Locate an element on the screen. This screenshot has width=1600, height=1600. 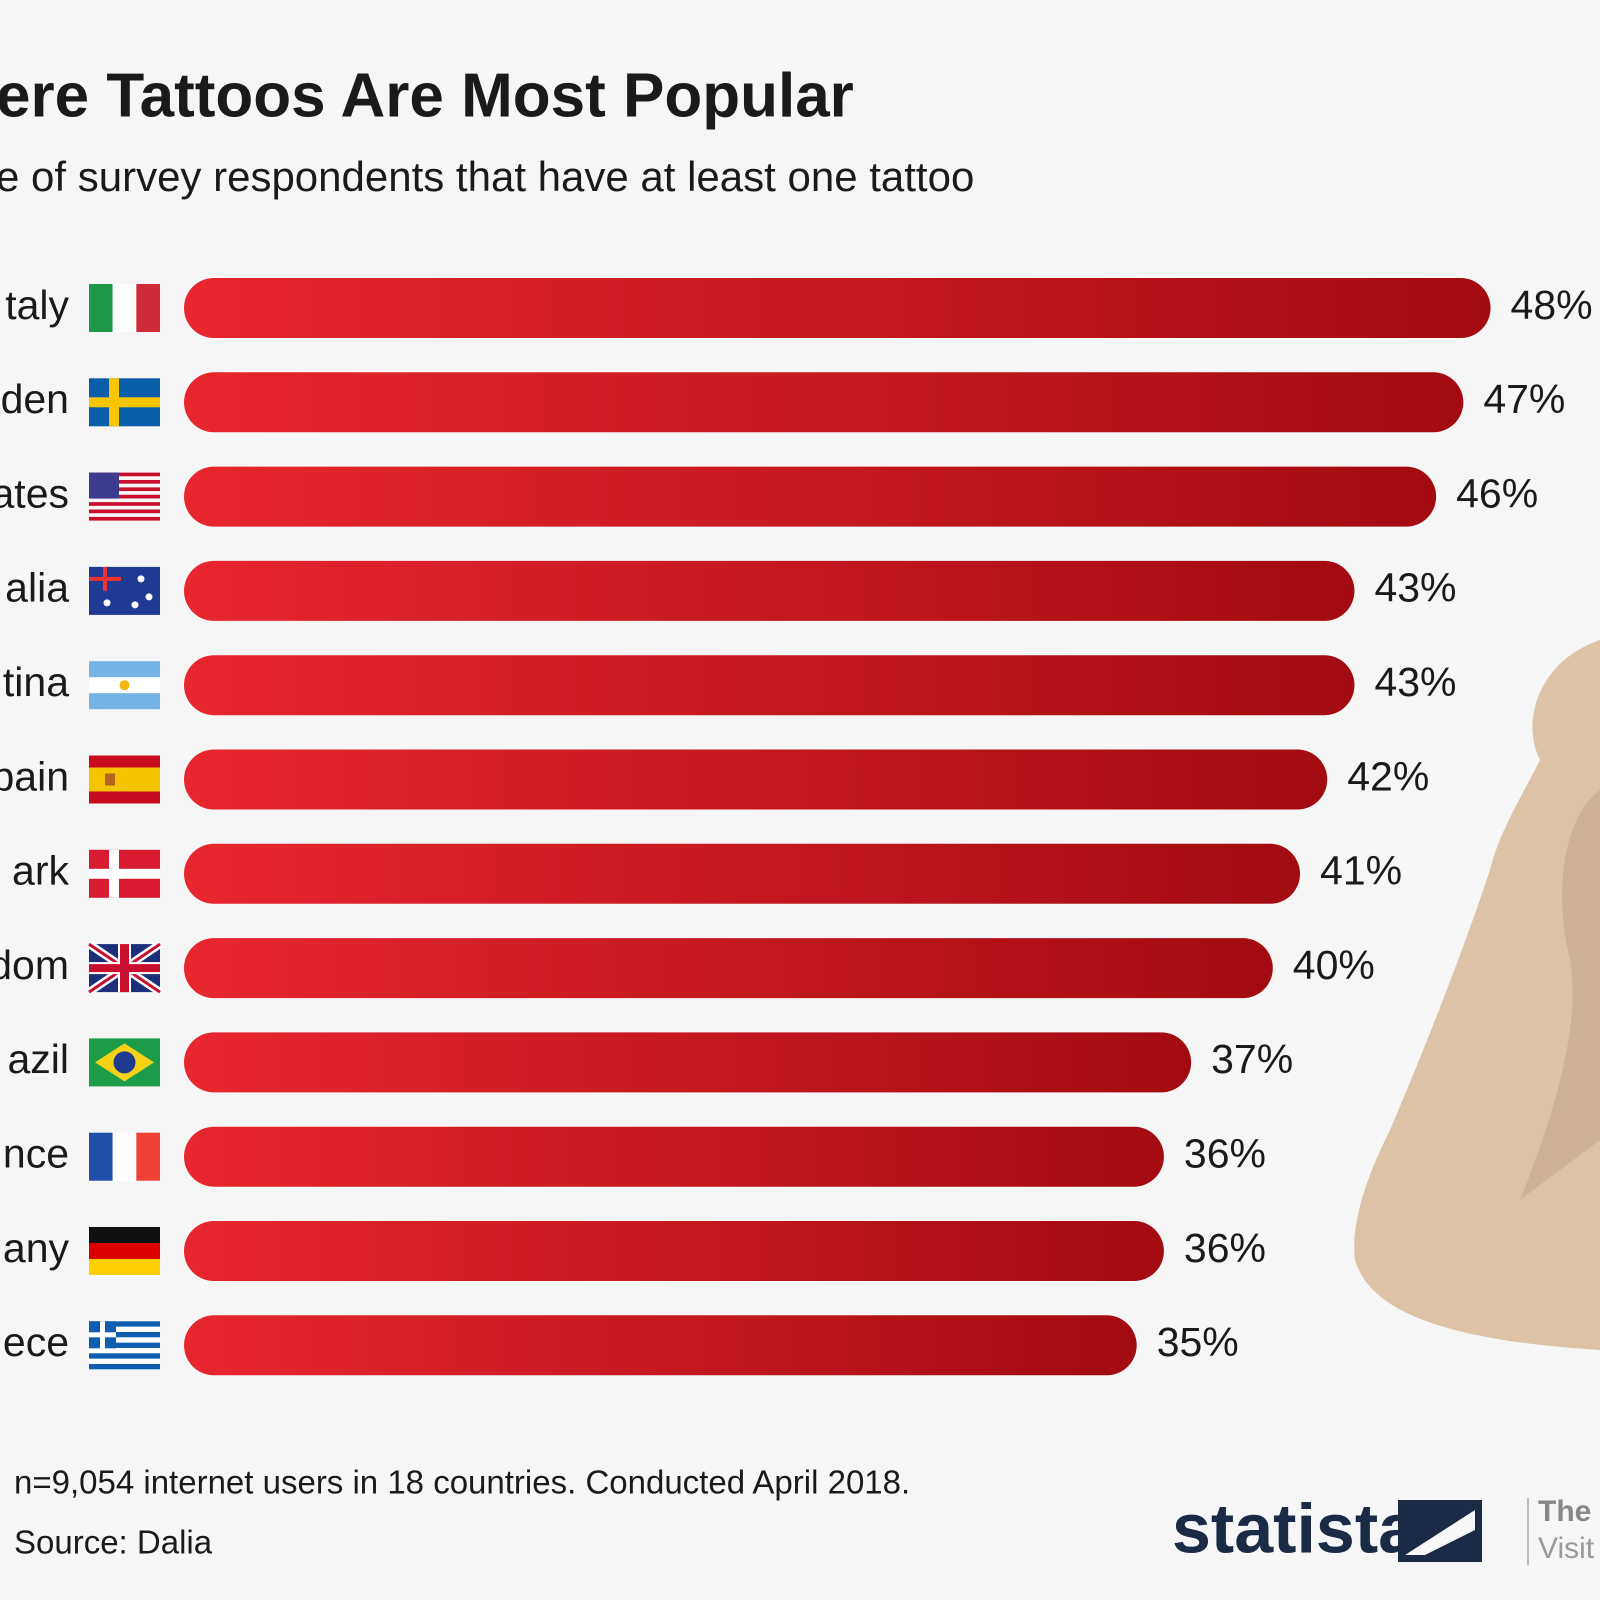
category-label: dom is located at coordinates (34, 965).